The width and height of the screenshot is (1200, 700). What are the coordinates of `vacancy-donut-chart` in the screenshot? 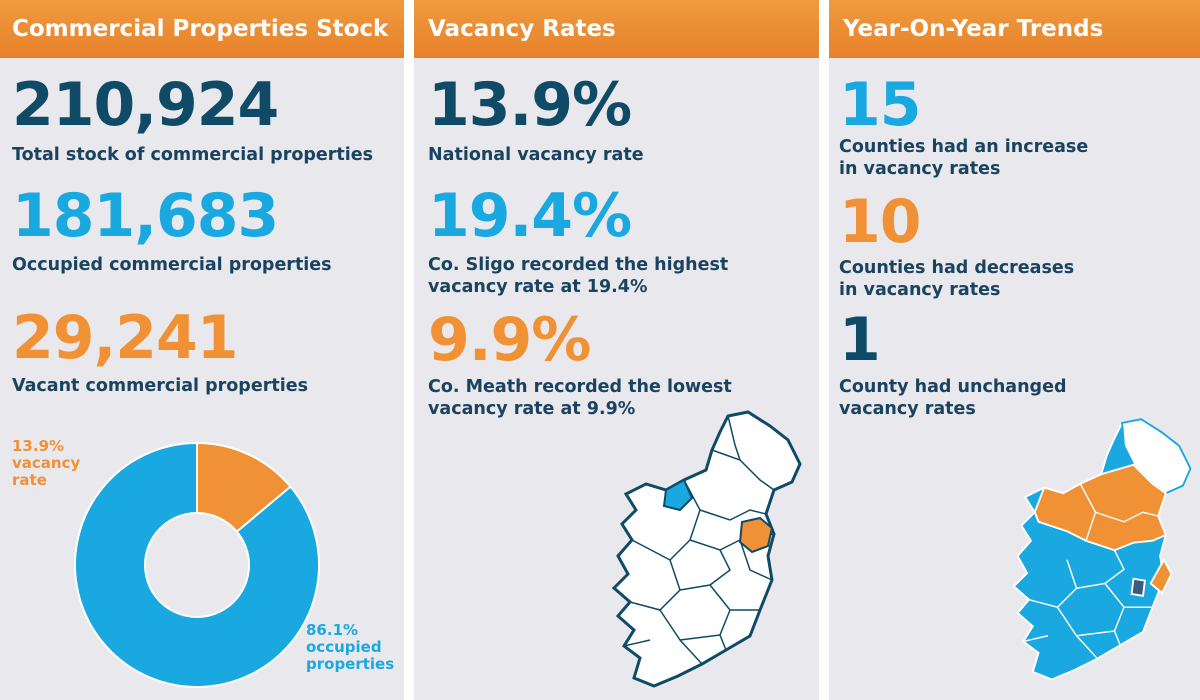 It's located at (197, 564).